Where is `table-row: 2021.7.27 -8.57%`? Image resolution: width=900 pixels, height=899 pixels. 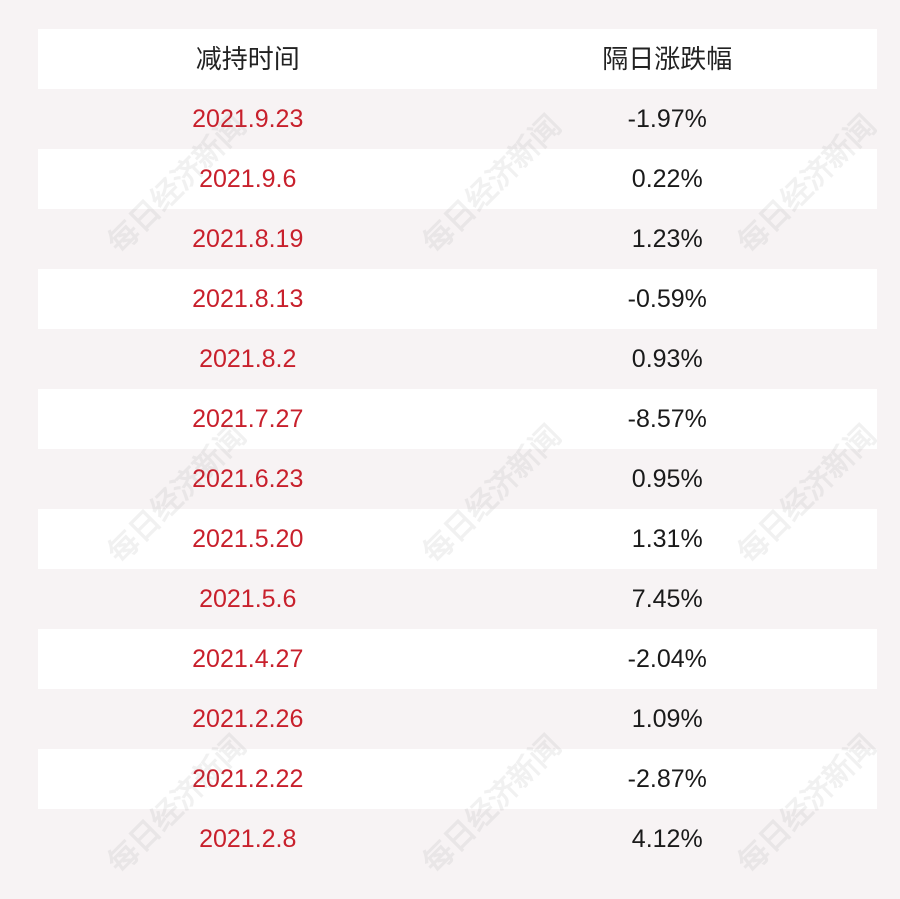 table-row: 2021.7.27 -8.57% is located at coordinates (457, 419).